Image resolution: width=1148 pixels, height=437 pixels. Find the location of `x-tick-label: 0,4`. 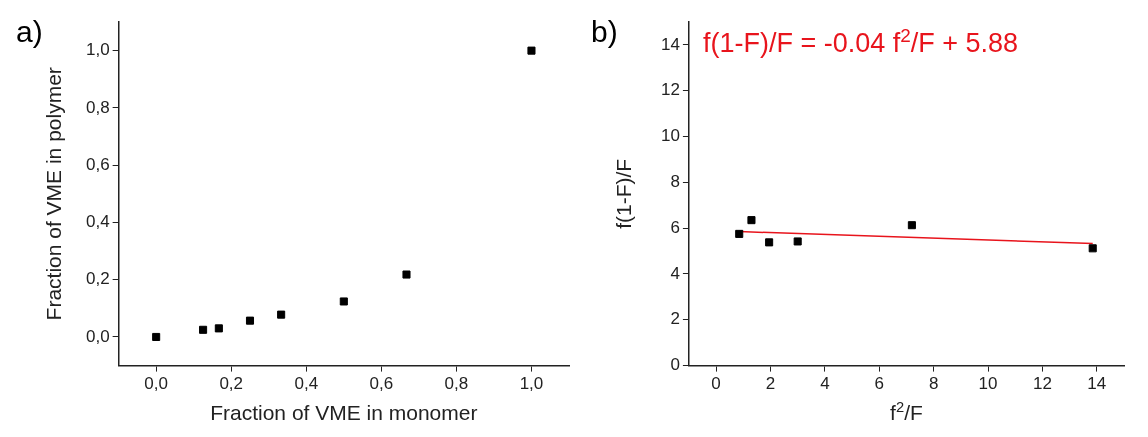

x-tick-label: 0,4 is located at coordinates (306, 384).